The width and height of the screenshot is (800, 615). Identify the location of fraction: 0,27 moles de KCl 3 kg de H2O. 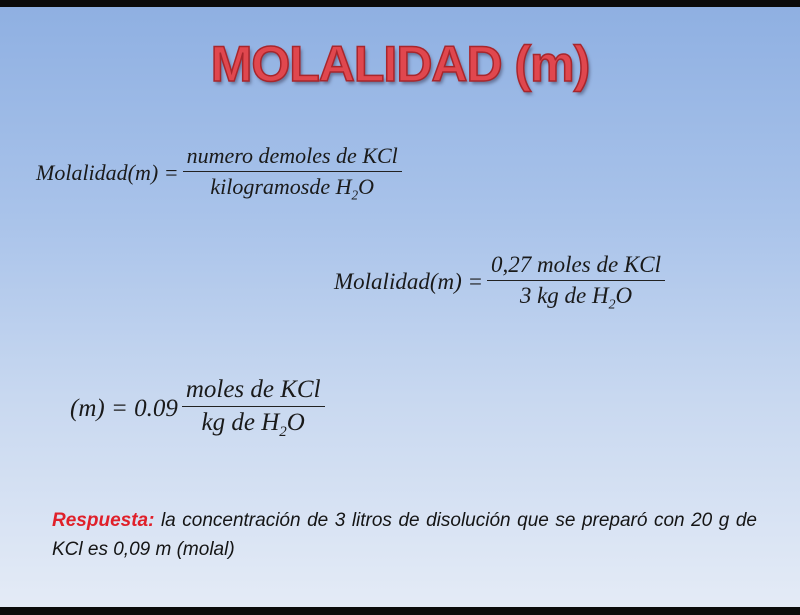
(576, 282).